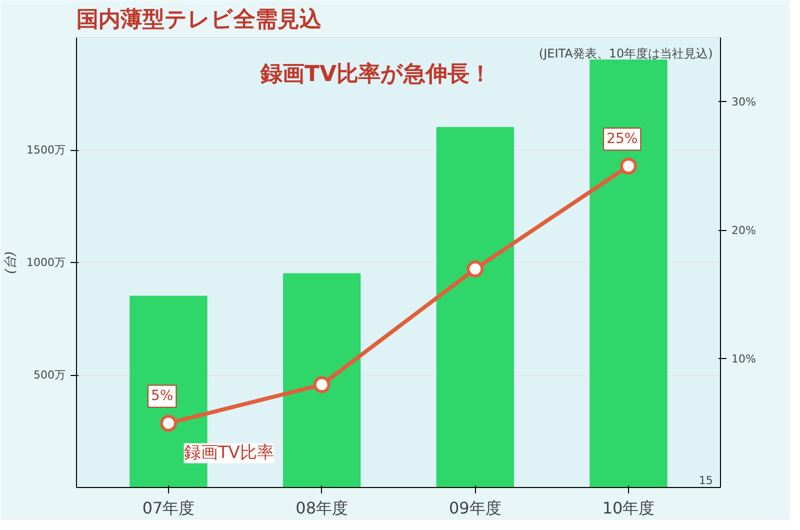 This screenshot has width=800, height=530. What do you see at coordinates (475, 508) in the screenshot?
I see `x-tick-label: 09年度` at bounding box center [475, 508].